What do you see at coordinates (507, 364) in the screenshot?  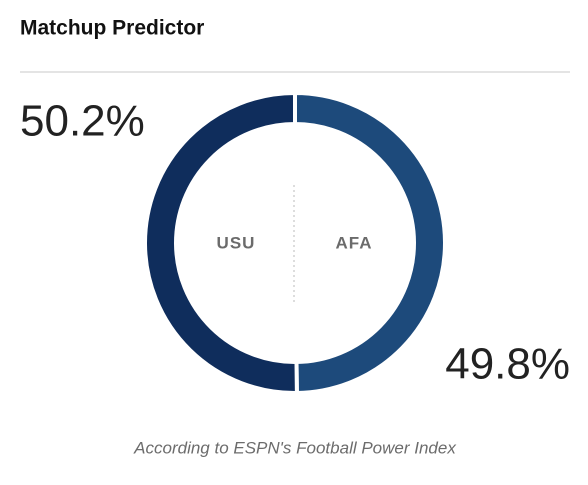 I see `win-probability: 49.8%` at bounding box center [507, 364].